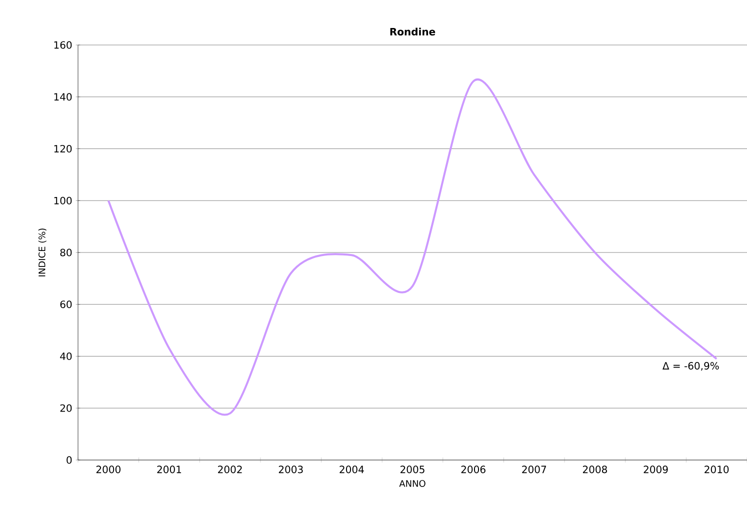  Describe the element at coordinates (413, 32) in the screenshot. I see `chart-title: Rondine` at that location.